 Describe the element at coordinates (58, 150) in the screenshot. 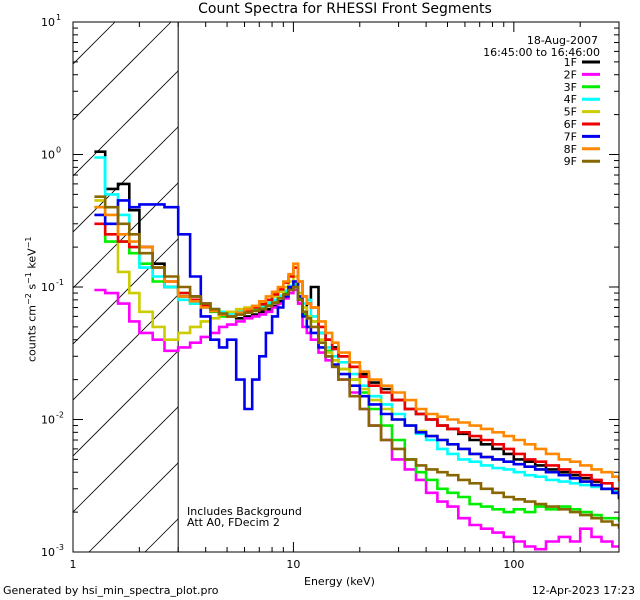

I see `y-tick-exponent: 0` at that location.